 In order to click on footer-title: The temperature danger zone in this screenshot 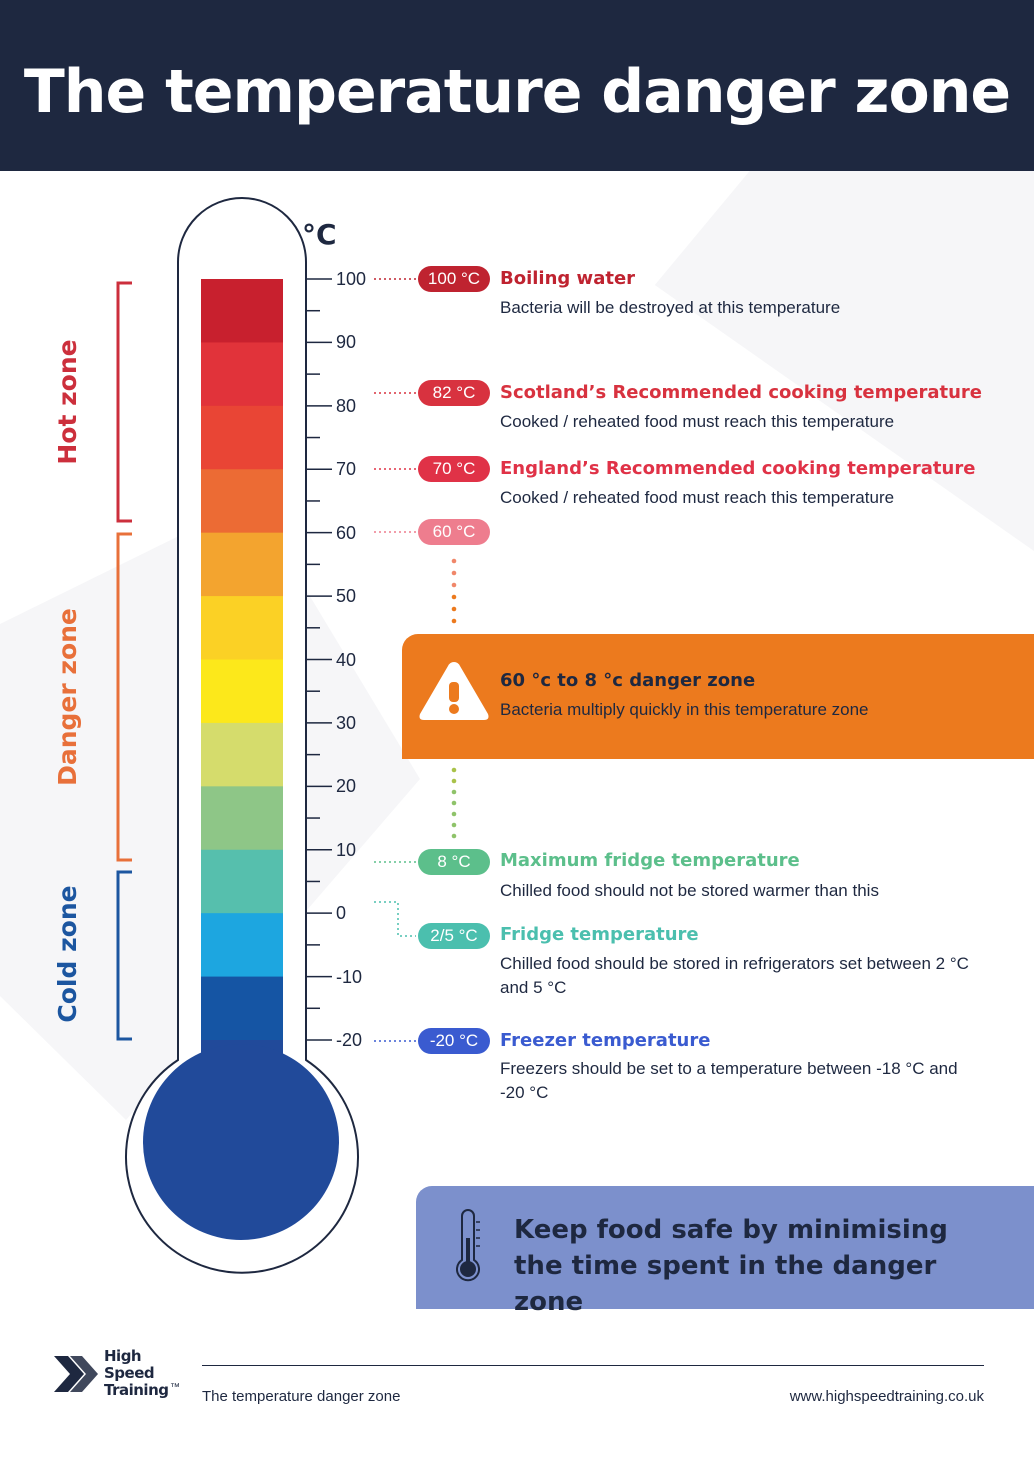, I will do `click(301, 1396)`.